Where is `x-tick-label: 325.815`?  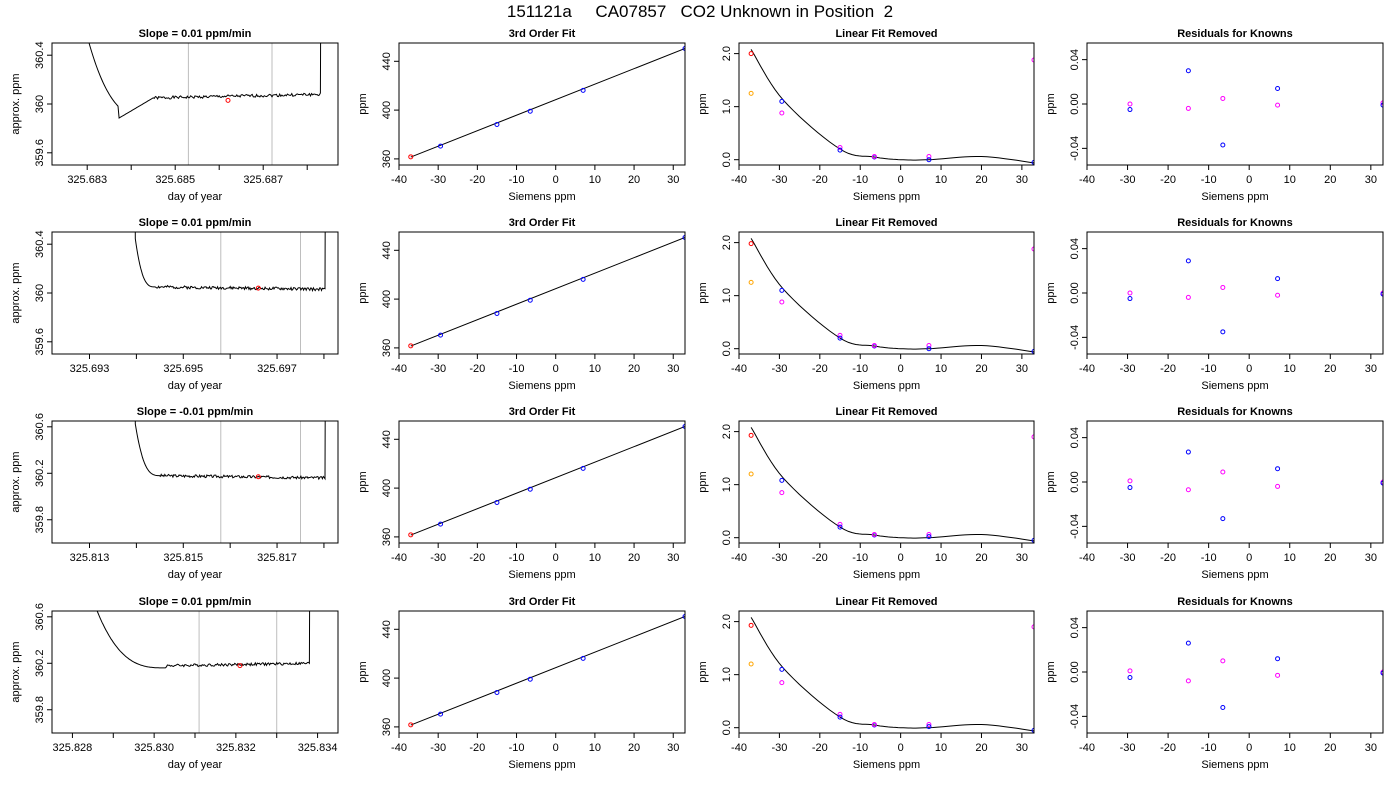 x-tick-label: 325.815 is located at coordinates (183, 558).